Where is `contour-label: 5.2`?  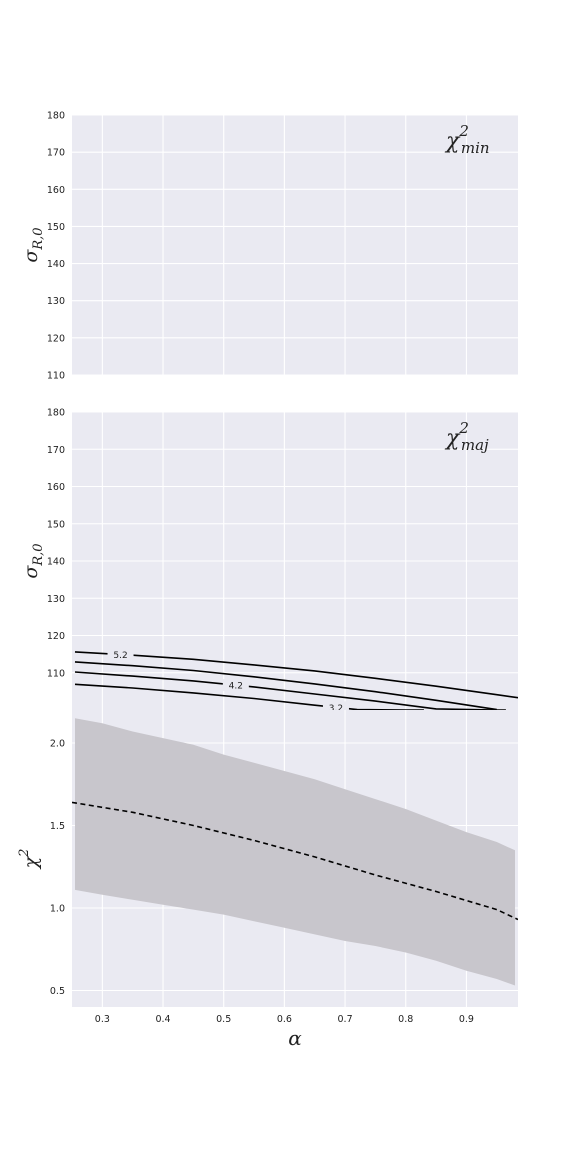
contour-label: 5.2 is located at coordinates (120, 656).